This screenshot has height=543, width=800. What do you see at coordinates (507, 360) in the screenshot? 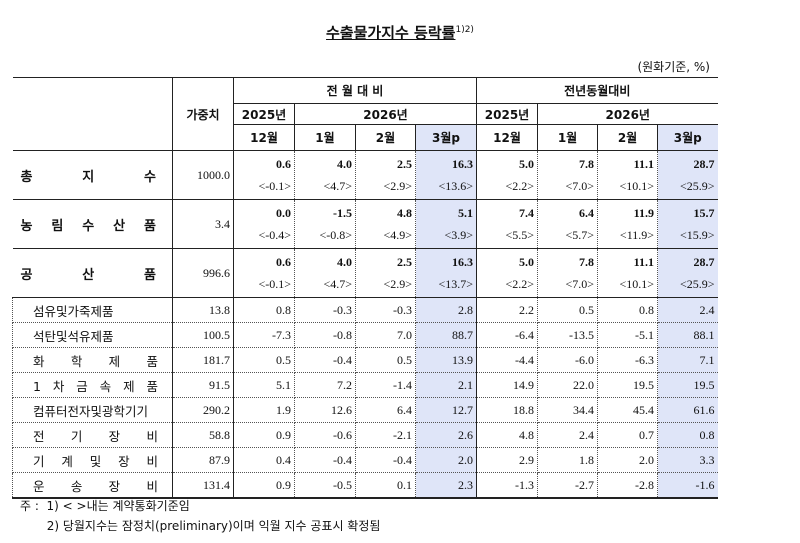
I see `value-cell: -4.4` at bounding box center [507, 360].